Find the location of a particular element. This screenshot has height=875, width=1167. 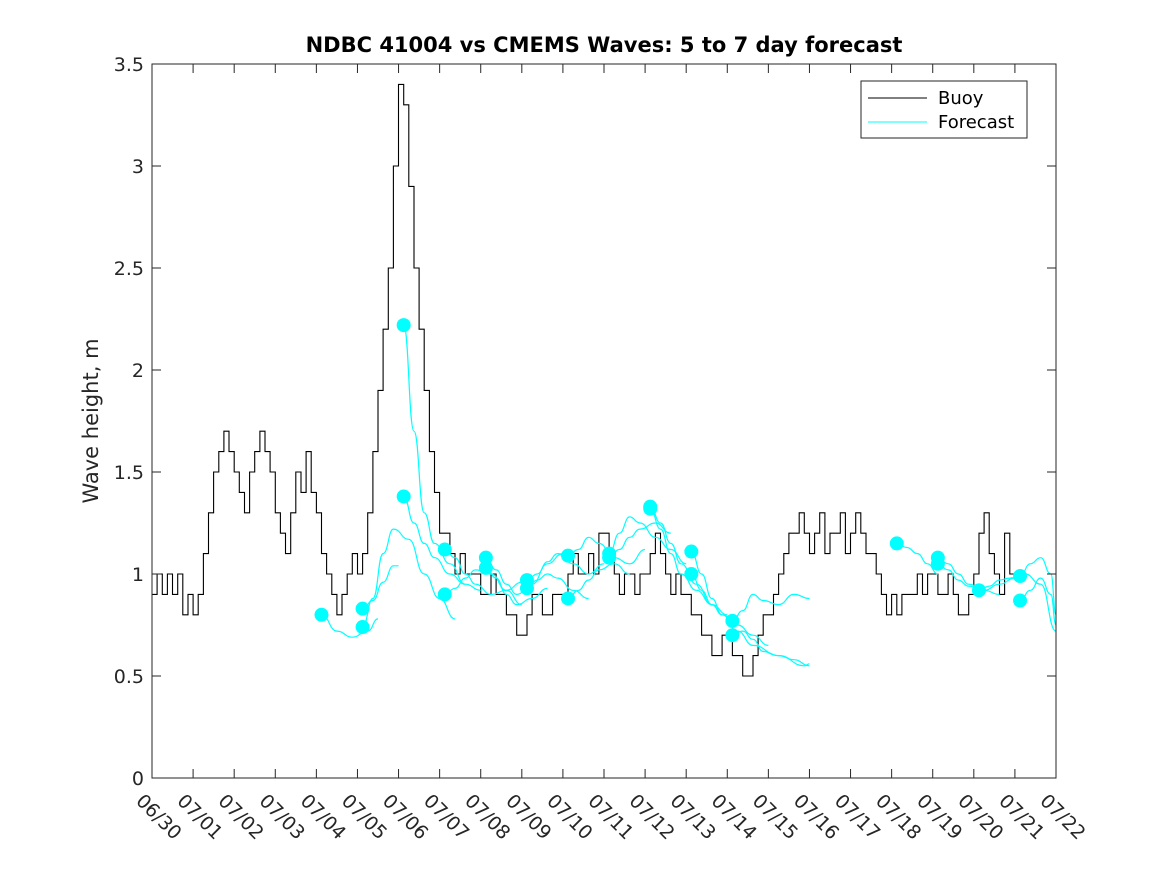

y-tick-label: 2 is located at coordinates (138, 371).